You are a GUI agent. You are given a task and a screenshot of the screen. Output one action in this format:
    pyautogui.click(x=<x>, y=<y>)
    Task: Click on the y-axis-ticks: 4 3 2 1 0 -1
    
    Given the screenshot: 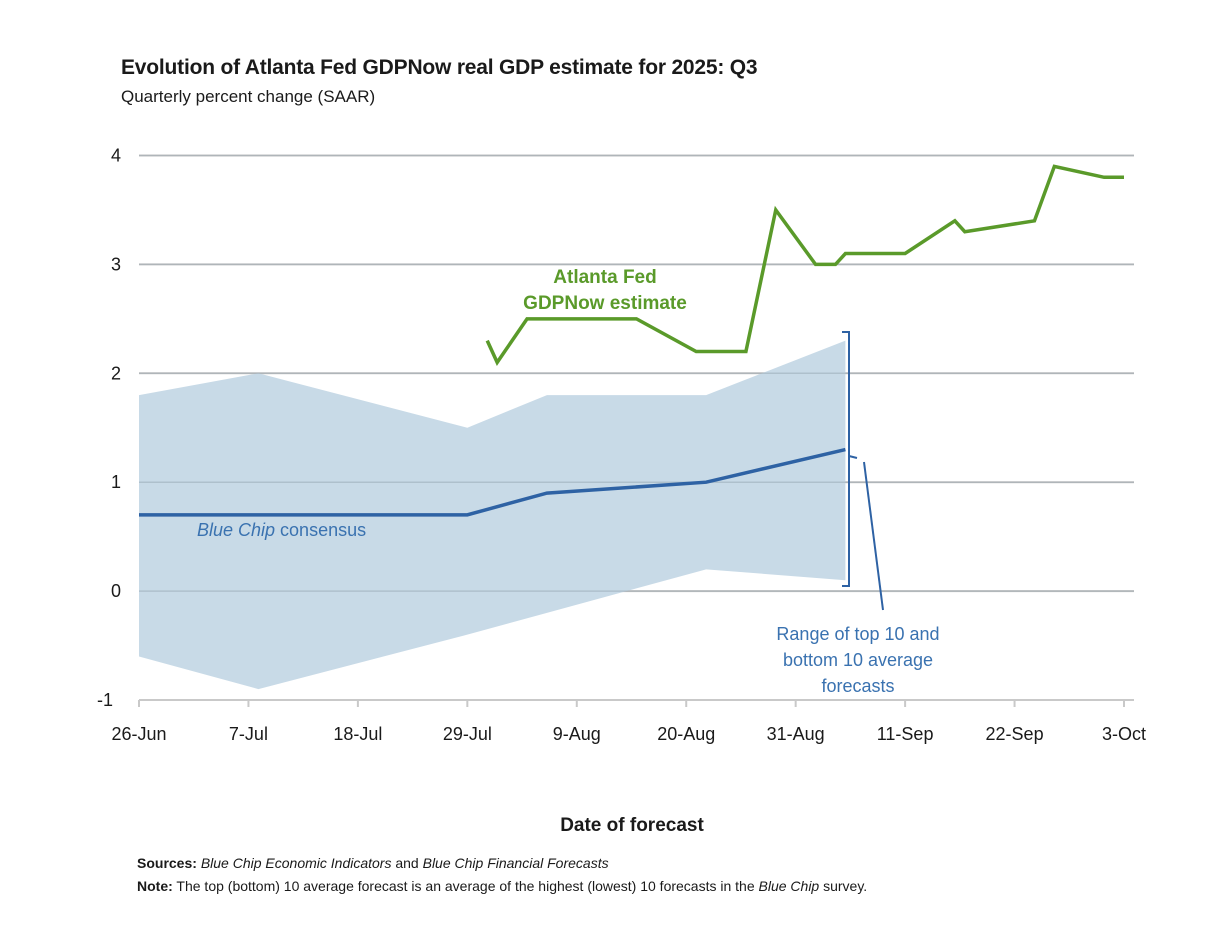 What is the action you would take?
    pyautogui.click(x=109, y=428)
    